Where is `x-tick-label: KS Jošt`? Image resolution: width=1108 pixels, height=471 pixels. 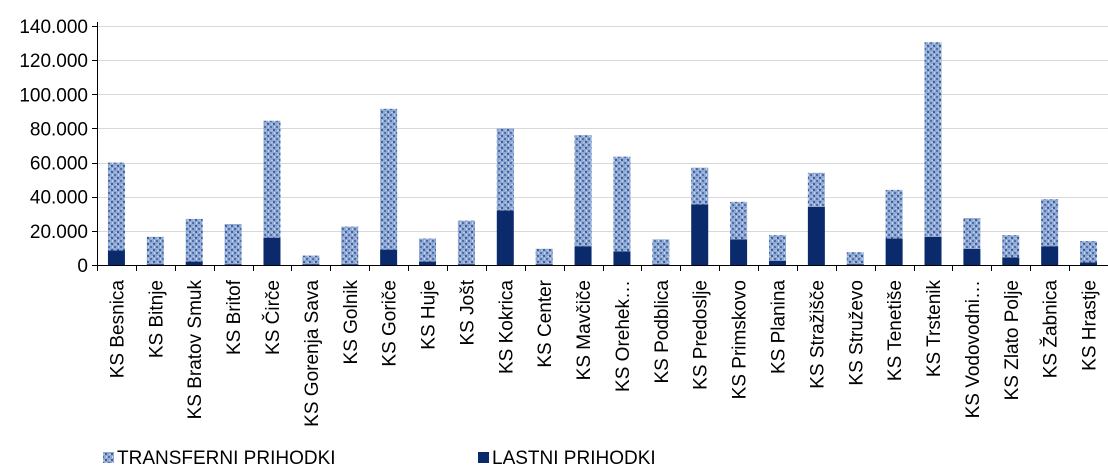
x-tick-label: KS Jošt is located at coordinates (467, 312).